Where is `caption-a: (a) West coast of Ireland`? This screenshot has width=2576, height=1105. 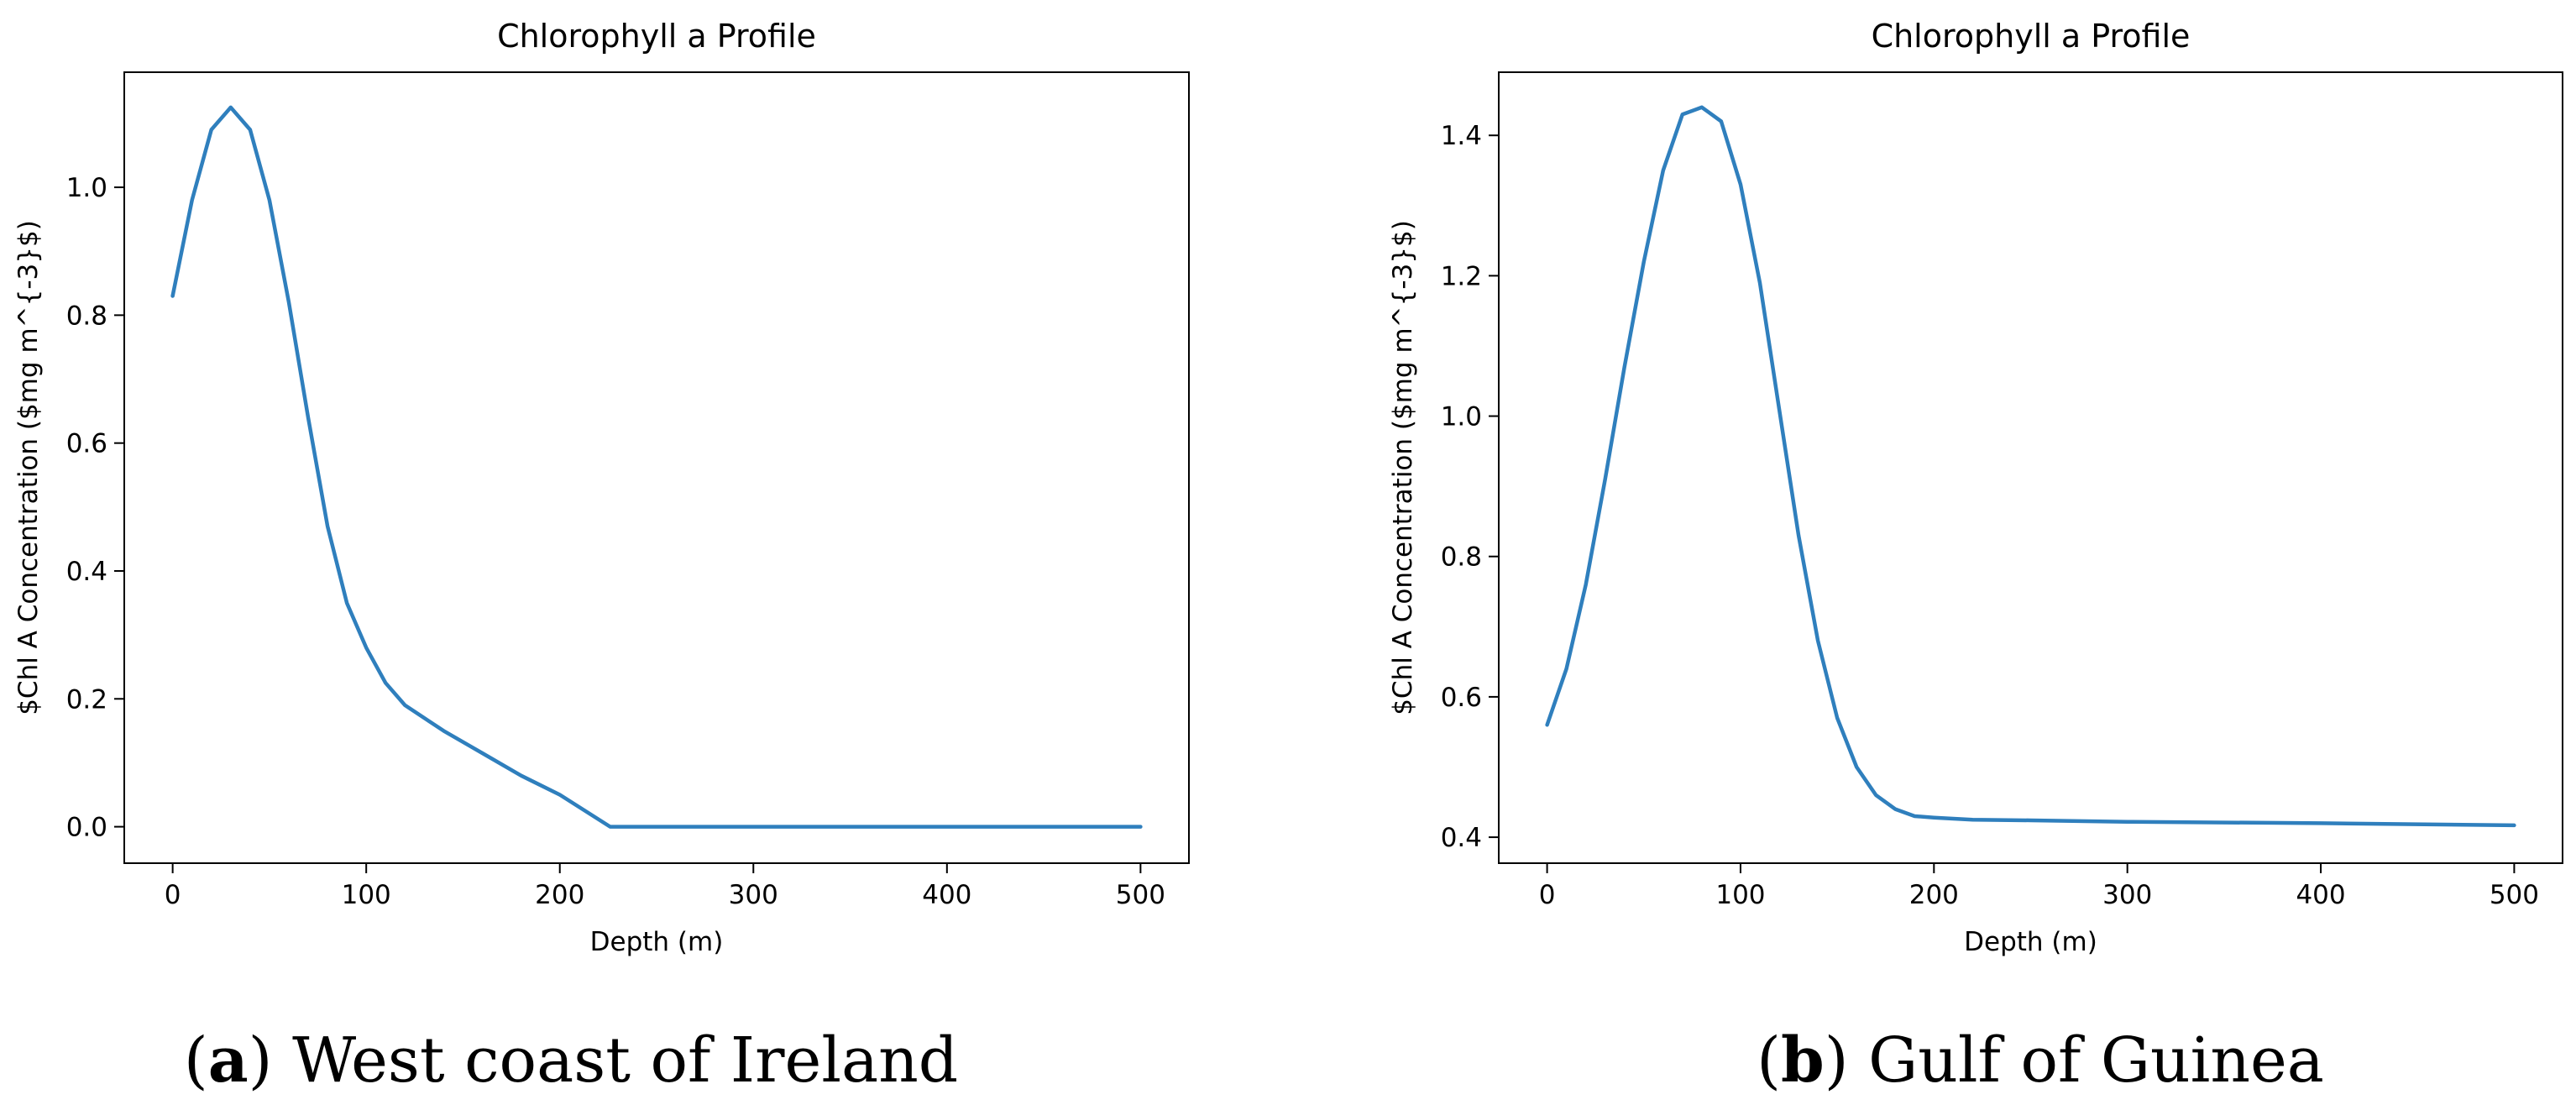
caption-a: (a) West coast of Ireland is located at coordinates (571, 1060).